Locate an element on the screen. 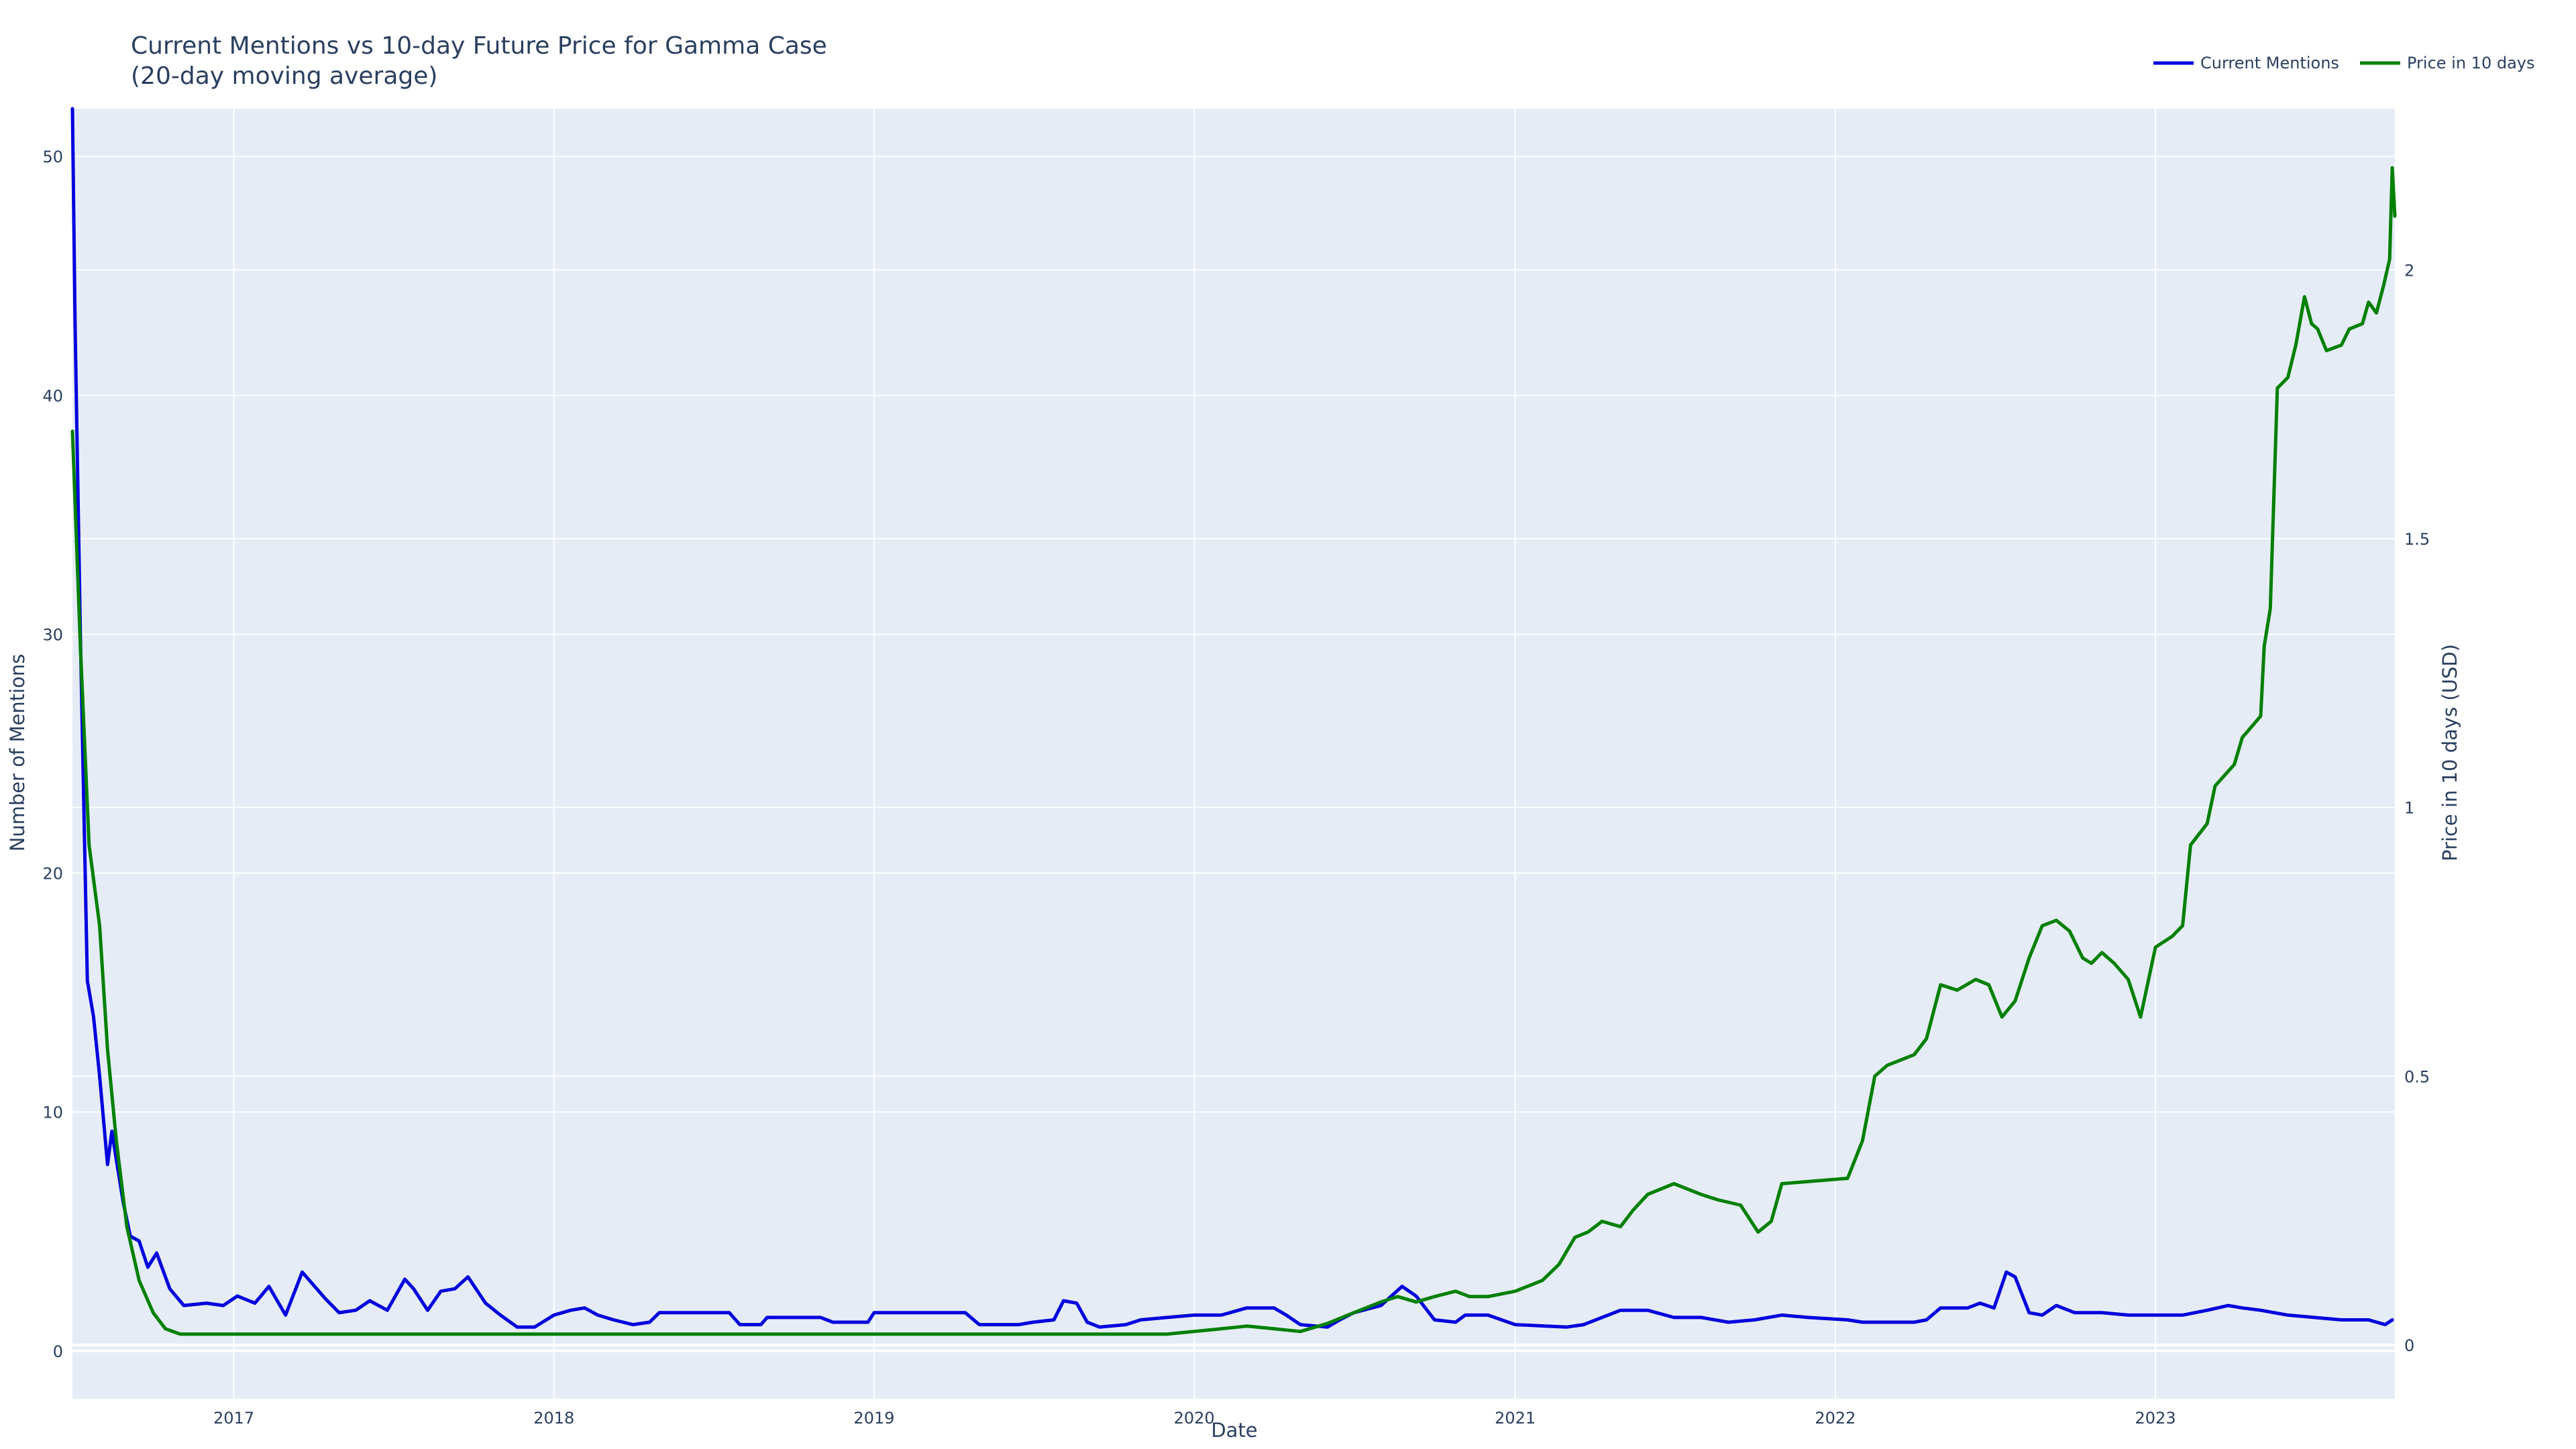 This screenshot has width=2576, height=1449. x-tick-label: 2023 is located at coordinates (2155, 1418).